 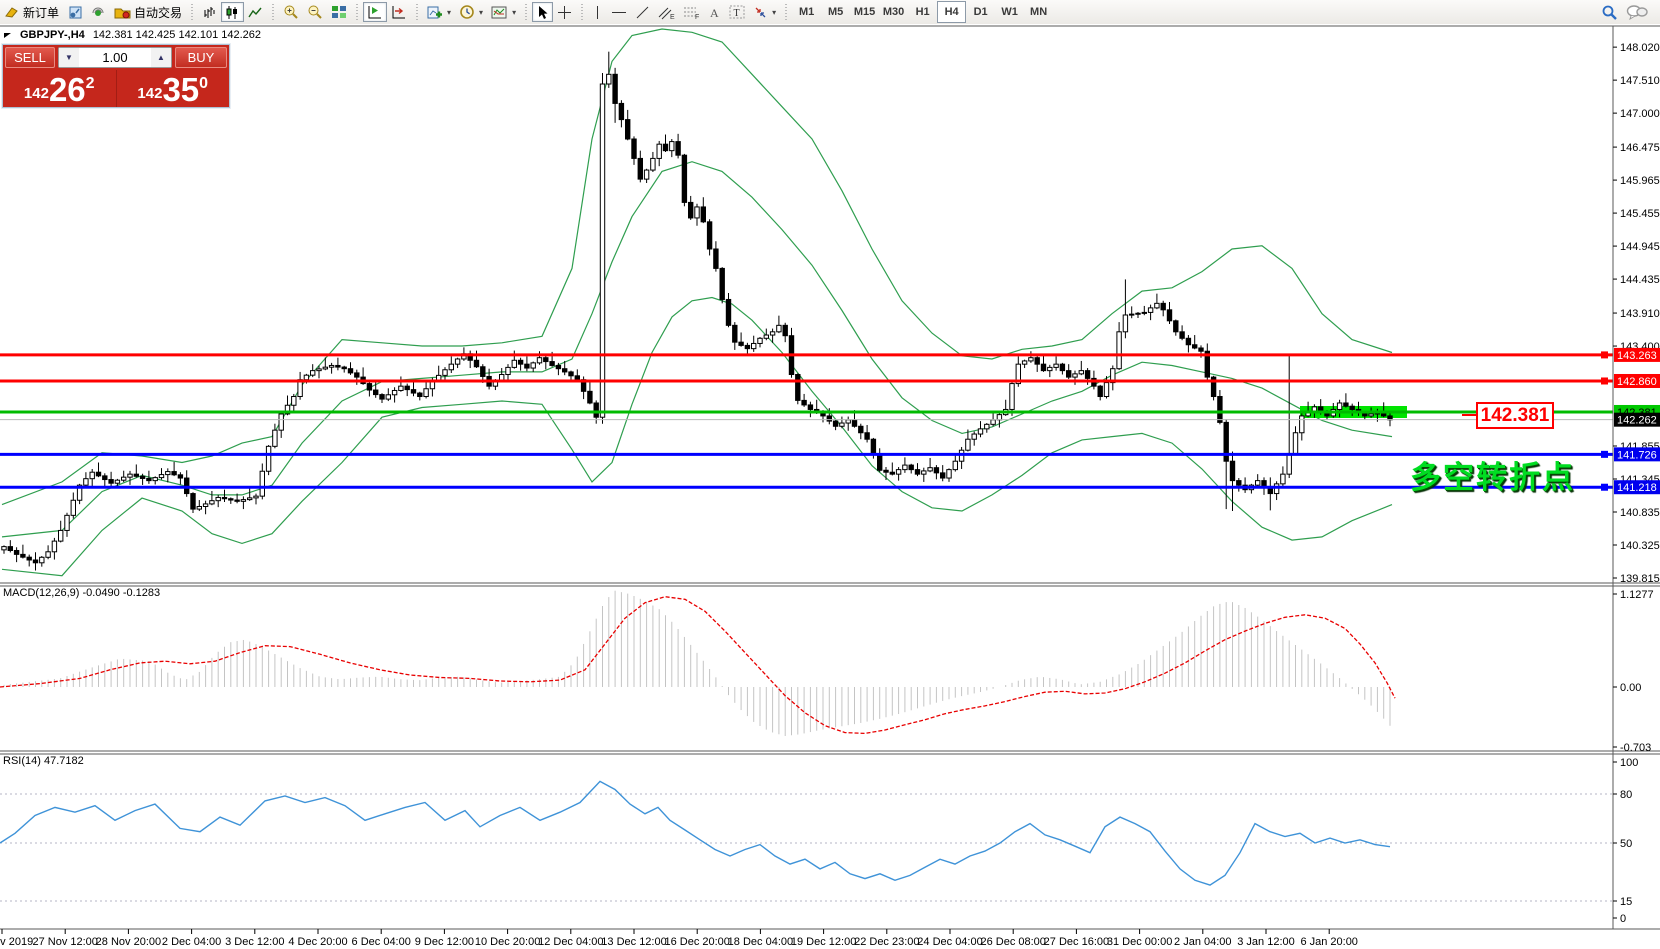 I want to click on buy-price-base: 142, so click(x=150, y=93).